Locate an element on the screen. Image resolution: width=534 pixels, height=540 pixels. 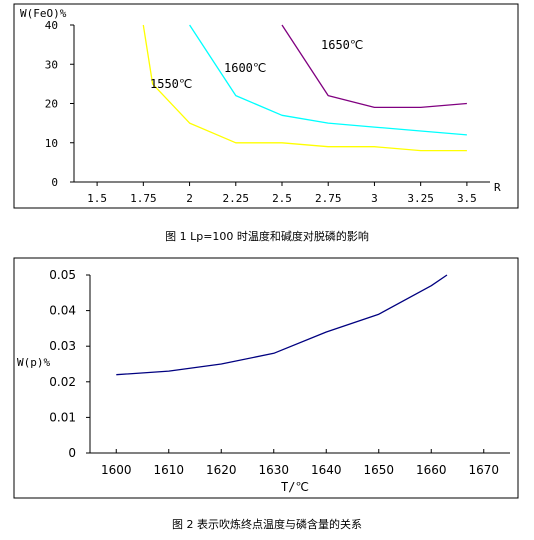
series-label-1650: 1650℃ is located at coordinates (342, 45).